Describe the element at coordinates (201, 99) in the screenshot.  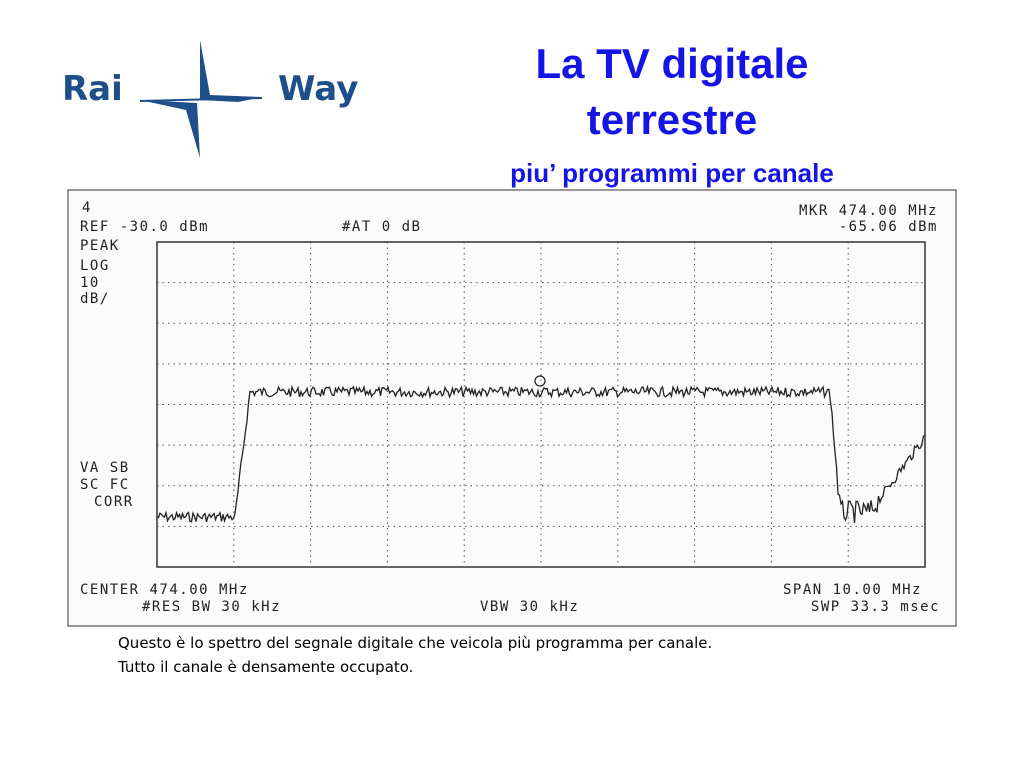
I see `logo-line` at that location.